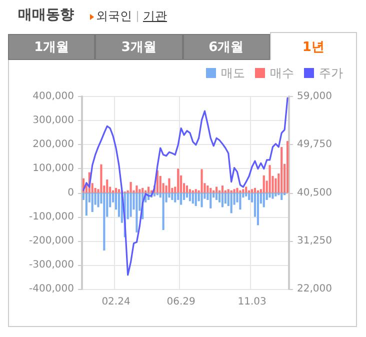  Describe the element at coordinates (53, 144) in the screenshot. I see `y-tick-label: 200,000` at that location.